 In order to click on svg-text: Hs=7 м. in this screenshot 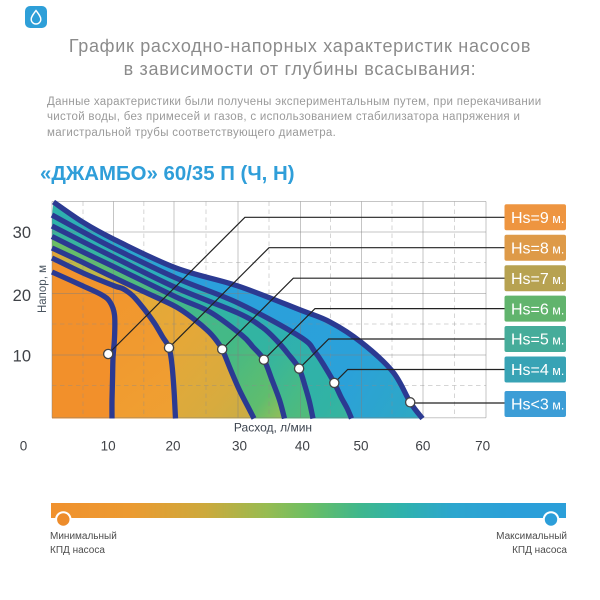, I will do `click(537, 279)`.